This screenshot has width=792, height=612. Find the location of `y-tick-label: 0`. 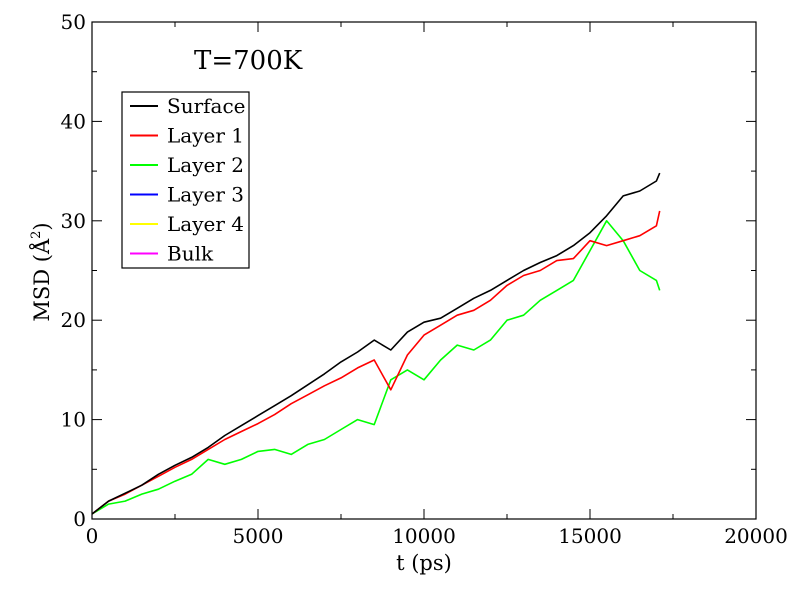

y-tick-label: 0 is located at coordinates (79, 519).